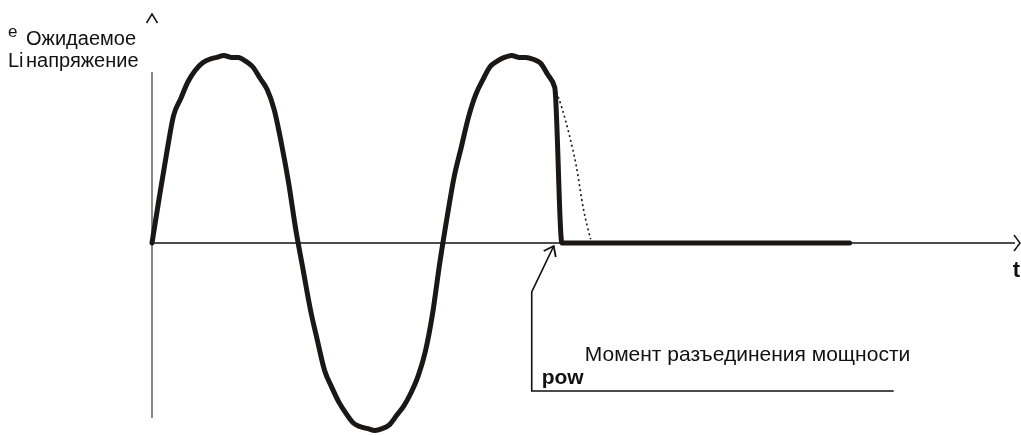 The height and width of the screenshot is (435, 1021). Describe the element at coordinates (1016, 269) in the screenshot. I see `x-axis-title: t` at that location.